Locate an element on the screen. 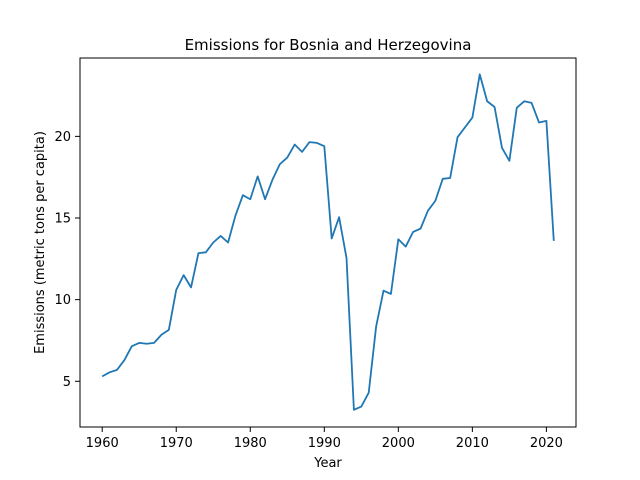  x-tick-label: 1960 is located at coordinates (102, 443).